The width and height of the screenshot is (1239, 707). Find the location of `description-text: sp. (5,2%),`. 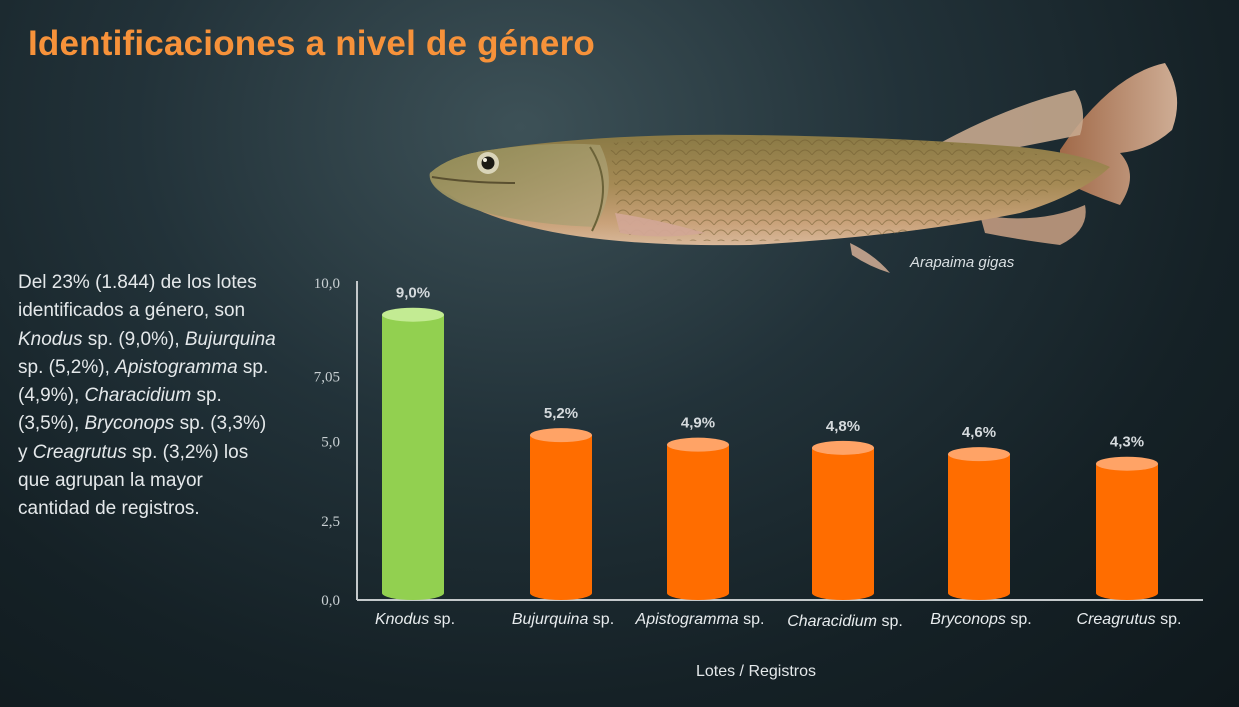

description-text: sp. (5,2%), is located at coordinates (67, 367).